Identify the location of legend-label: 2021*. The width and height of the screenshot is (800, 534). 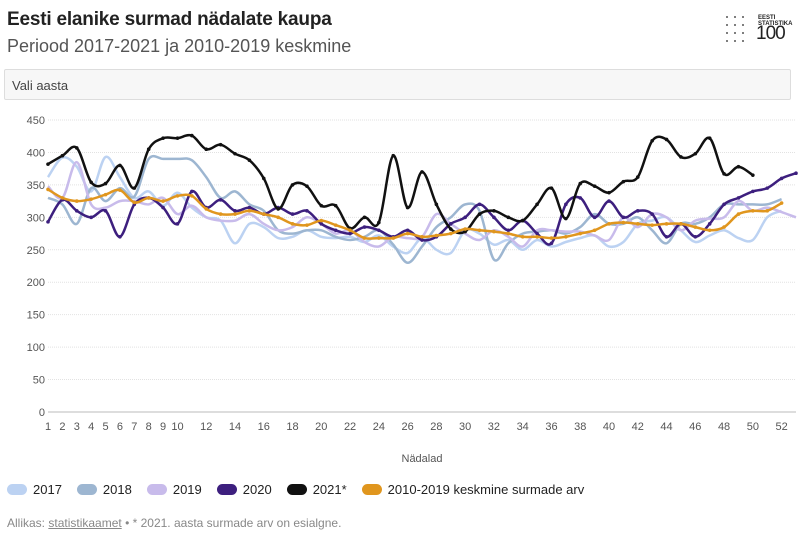
(329, 489).